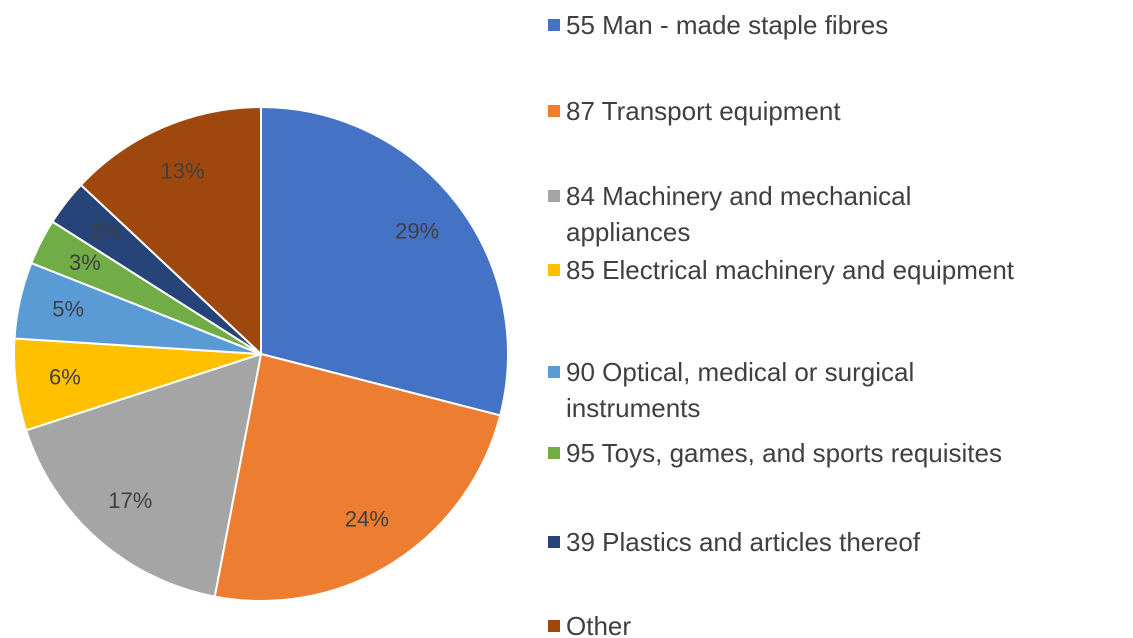  What do you see at coordinates (739, 214) in the screenshot?
I see `legend-label: 84 Machinery and mechanical appliances` at bounding box center [739, 214].